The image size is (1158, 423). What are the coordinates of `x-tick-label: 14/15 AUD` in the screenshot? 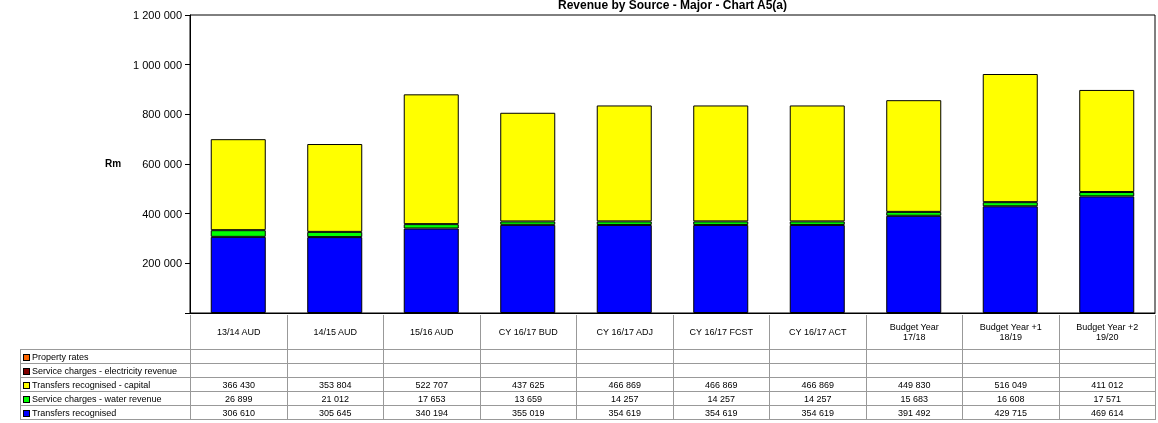 It's located at (335, 332).